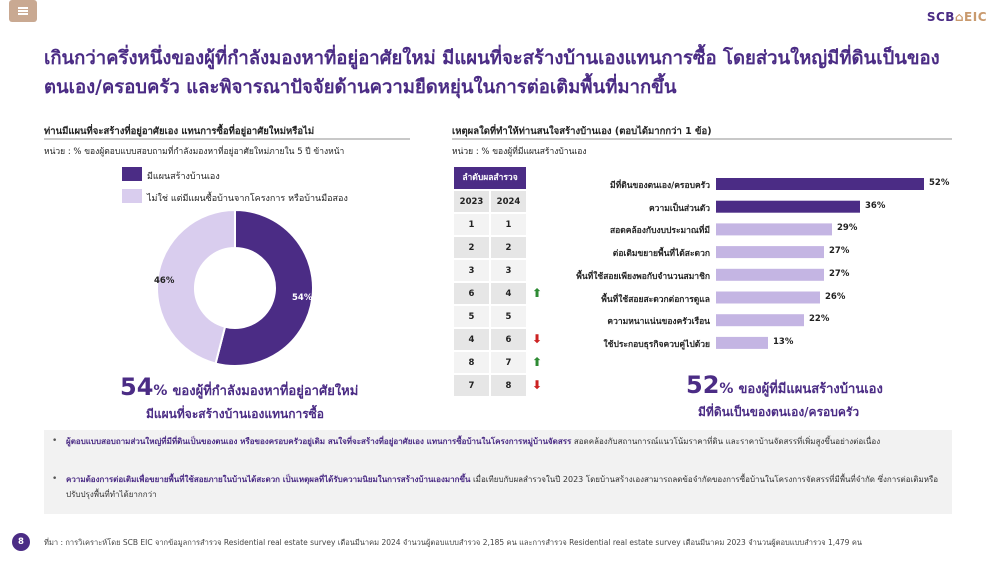  I want to click on left-highlight-number: 54%, so click(144, 387).